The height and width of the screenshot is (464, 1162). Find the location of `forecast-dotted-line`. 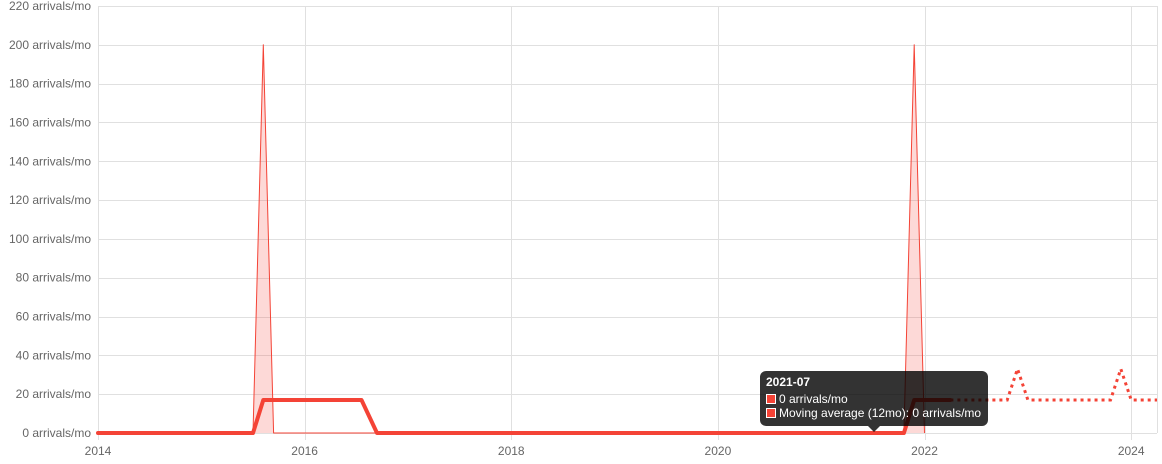

forecast-dotted-line is located at coordinates (1053, 383).